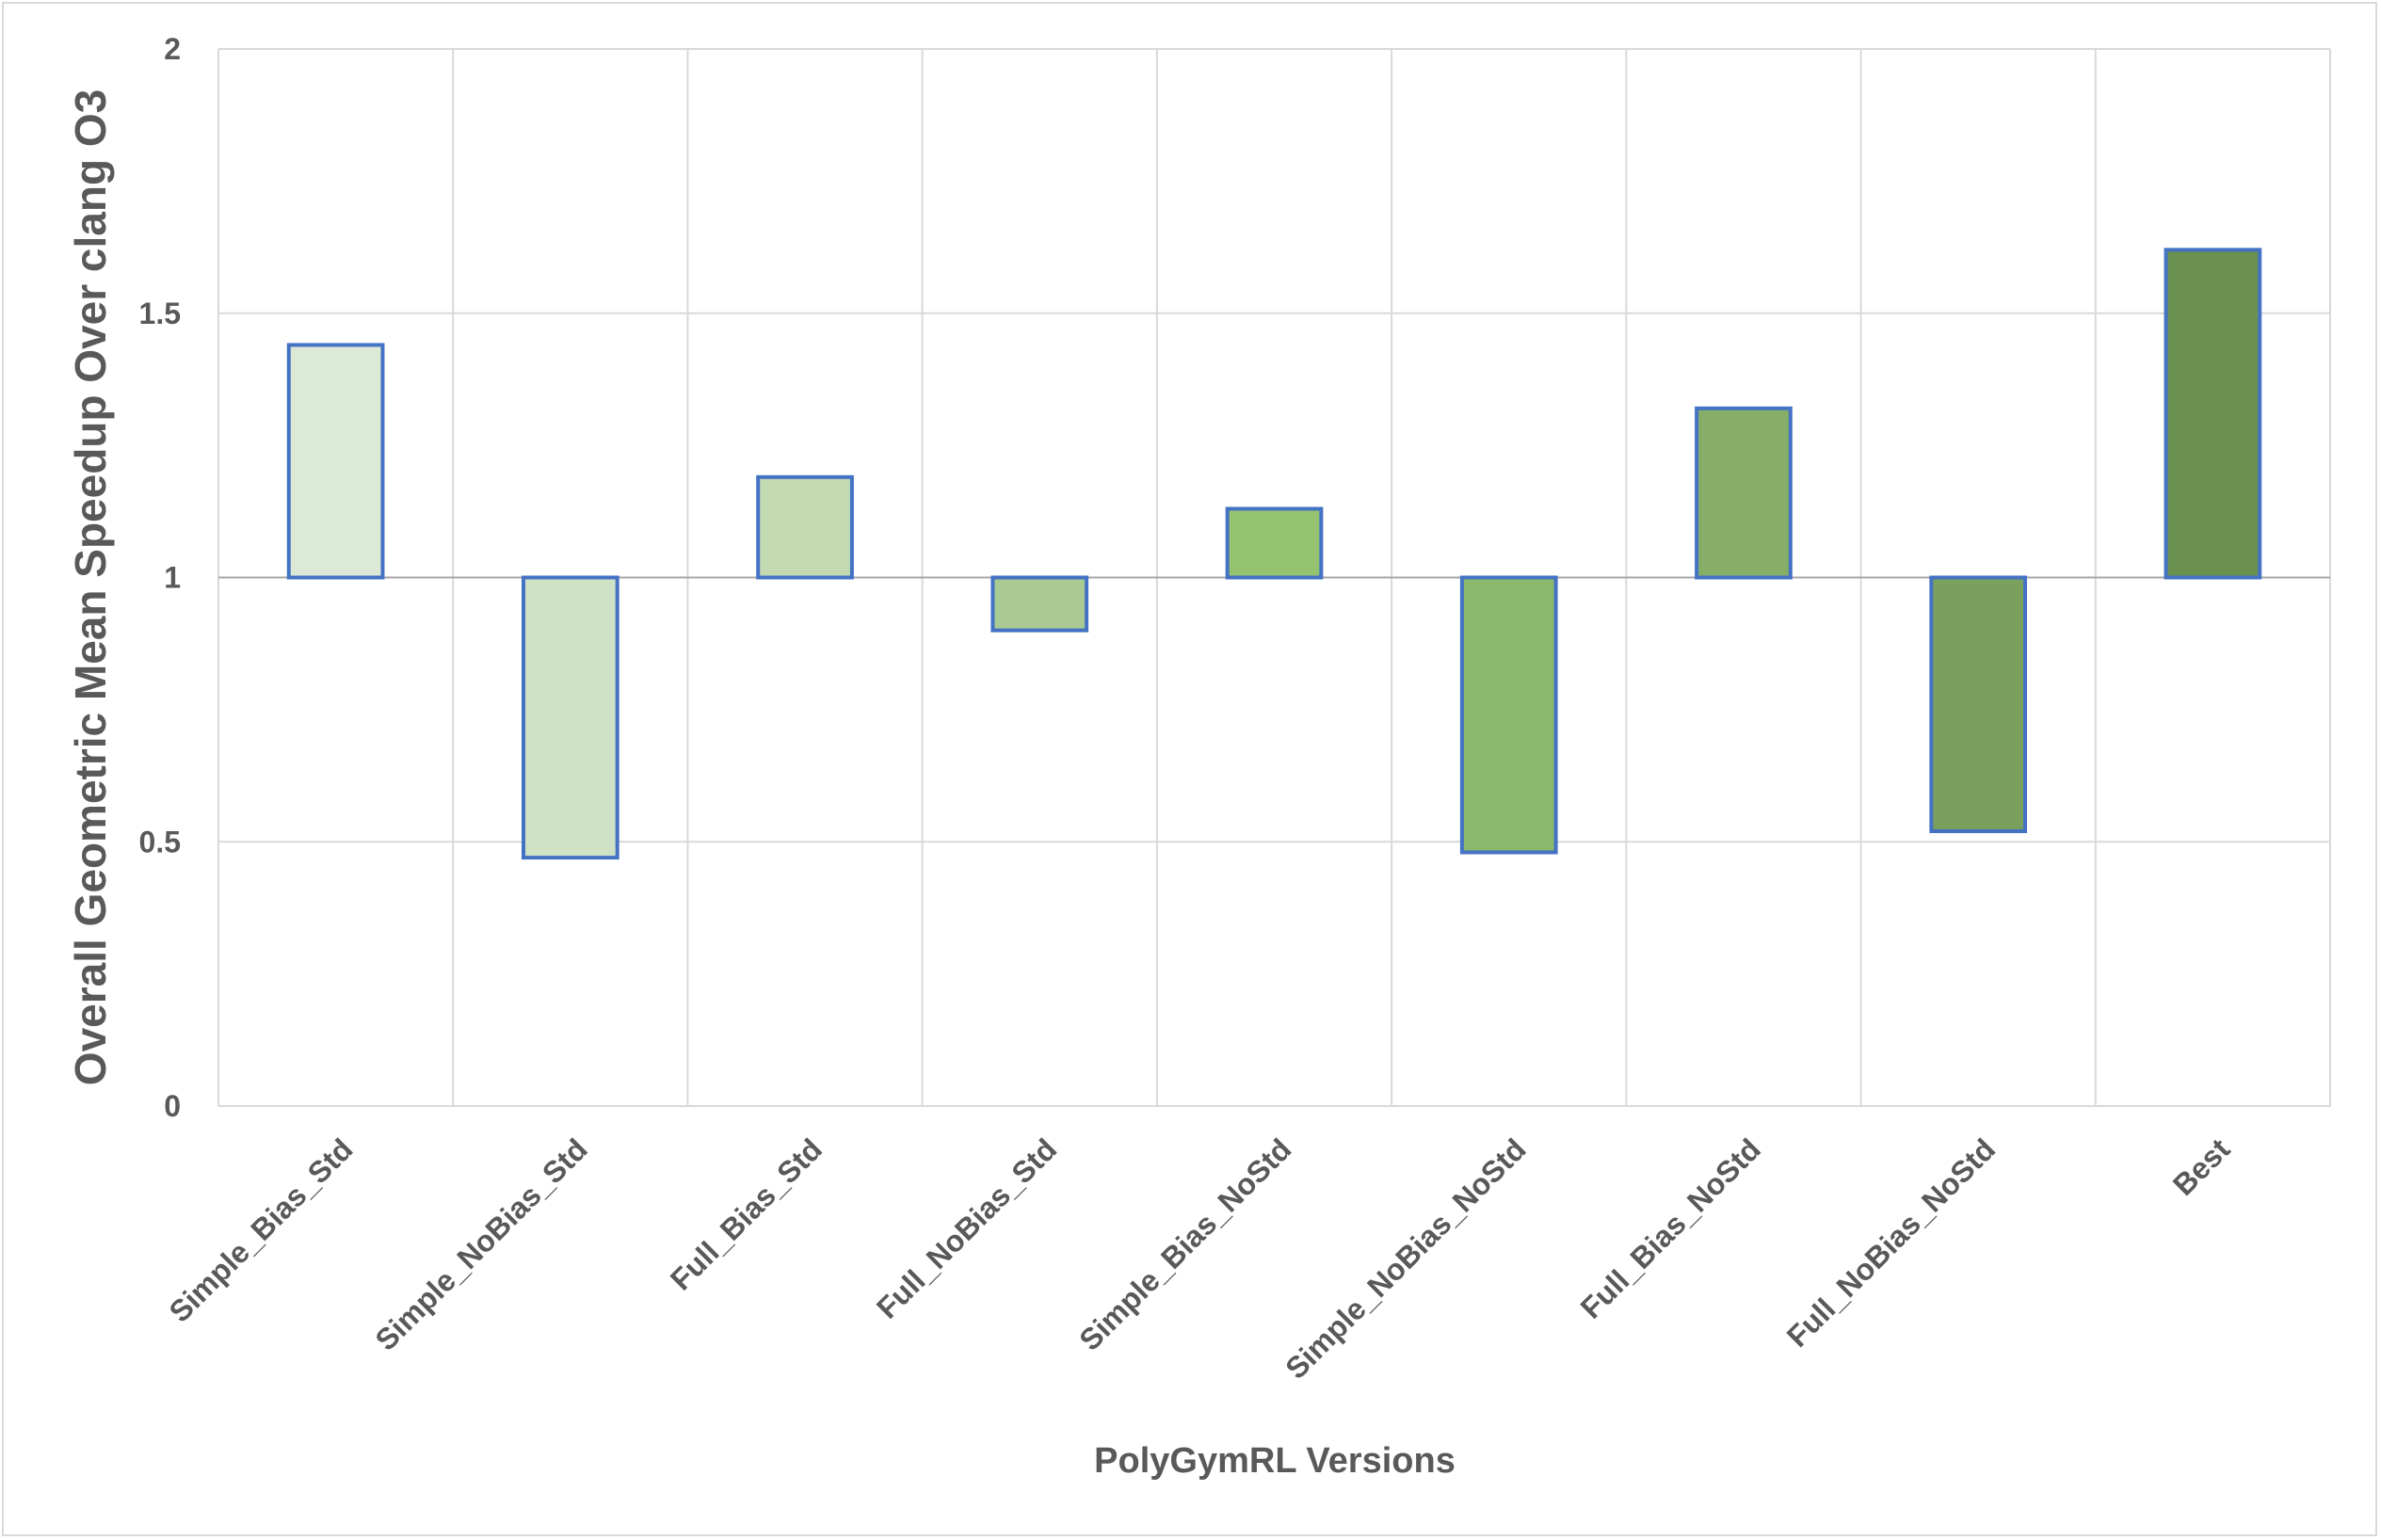 This screenshot has height=1540, width=2381. Describe the element at coordinates (1509, 715) in the screenshot. I see `bar-simple-nobias-nostd` at that location.